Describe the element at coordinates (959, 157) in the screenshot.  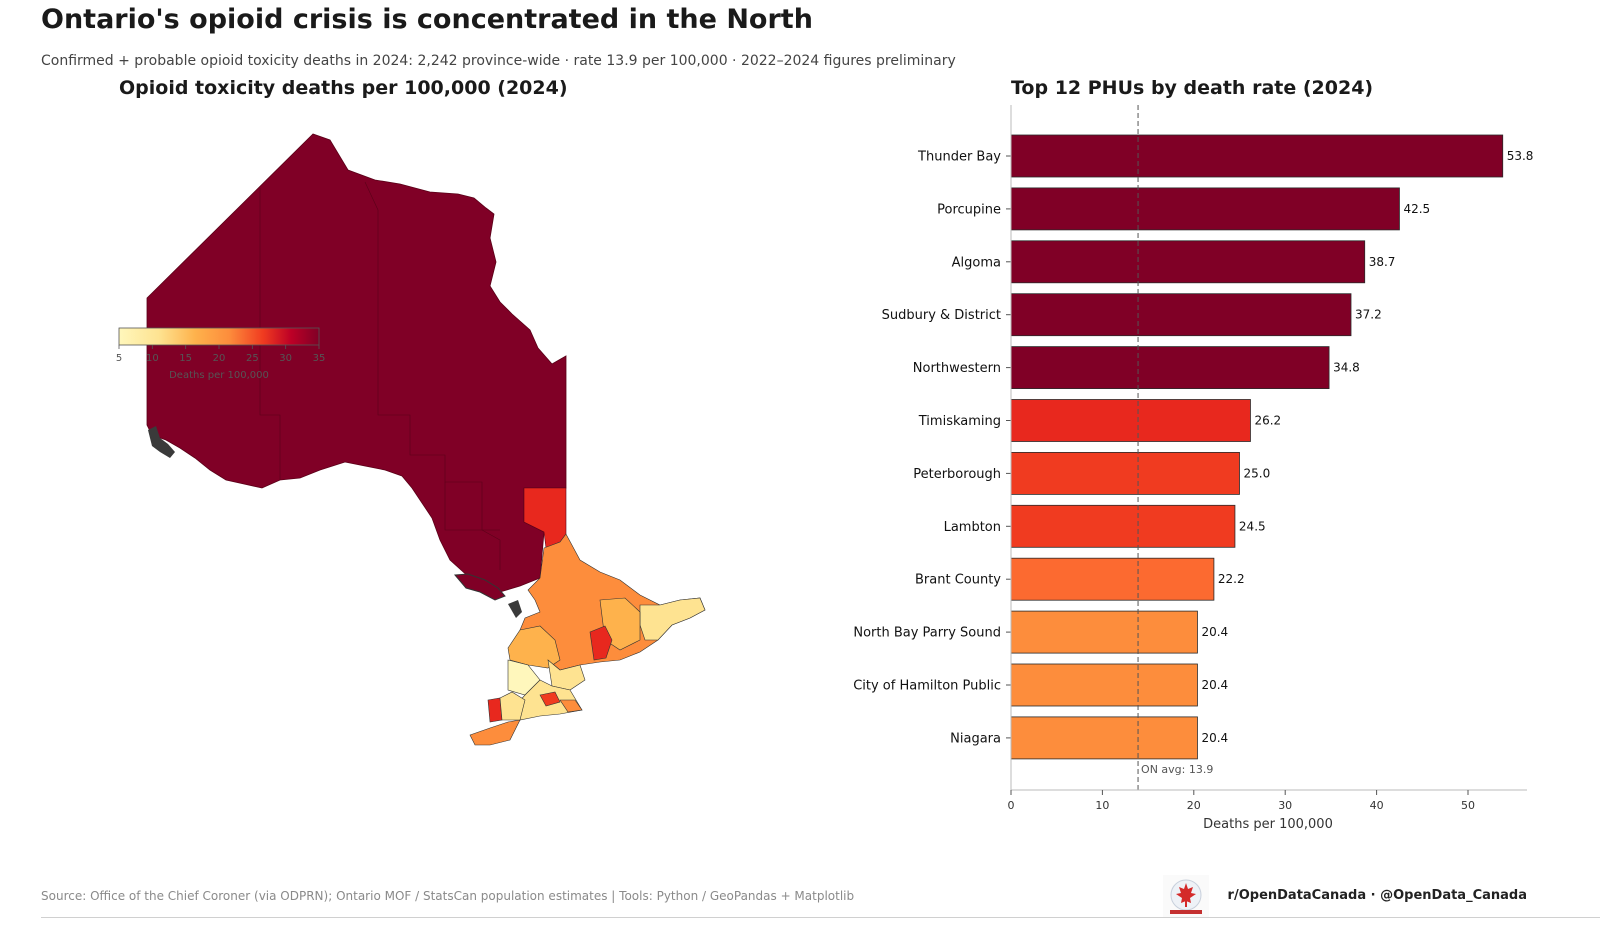
I see `category-label: Thunder Bay` at that location.